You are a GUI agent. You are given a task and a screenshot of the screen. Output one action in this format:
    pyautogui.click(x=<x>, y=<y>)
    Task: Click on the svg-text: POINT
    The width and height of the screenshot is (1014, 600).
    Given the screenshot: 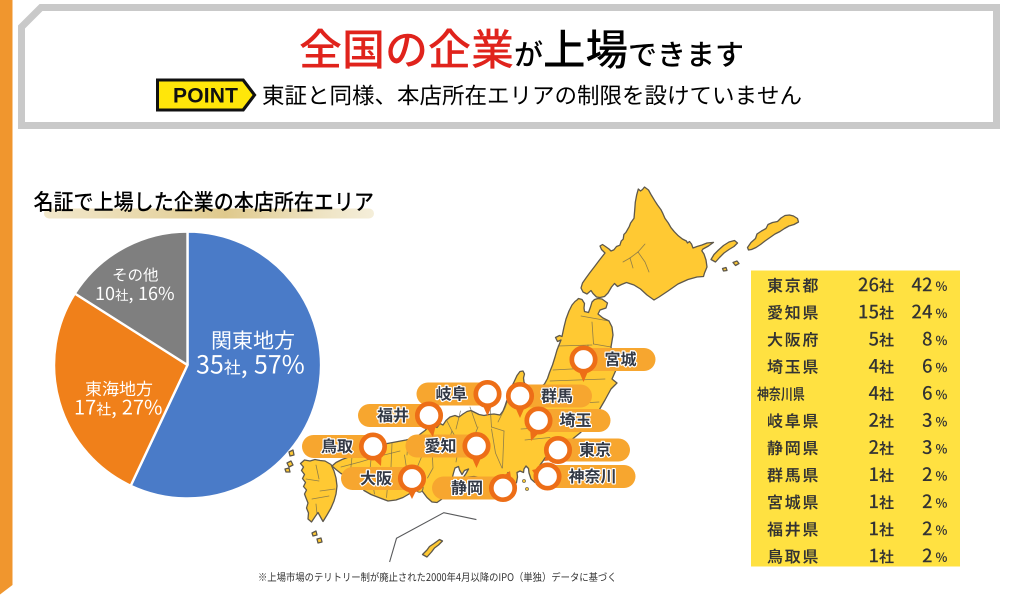 What is the action you would take?
    pyautogui.click(x=205, y=96)
    